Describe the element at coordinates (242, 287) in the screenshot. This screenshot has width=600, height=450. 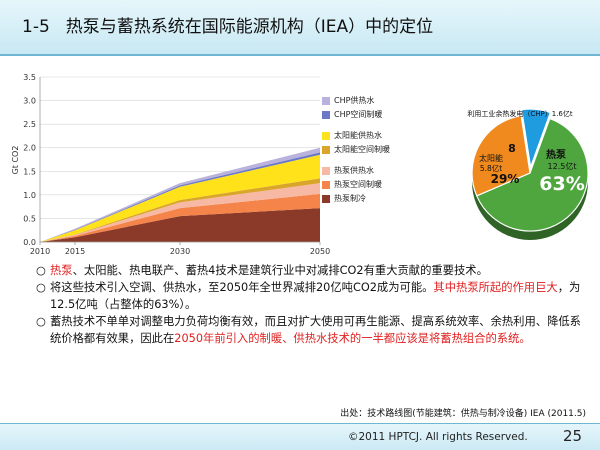
I see `bullet-text: 将这些技术引入空调、供热水，至2050年全世界减排20亿吨CO2成为可能。` at that location.